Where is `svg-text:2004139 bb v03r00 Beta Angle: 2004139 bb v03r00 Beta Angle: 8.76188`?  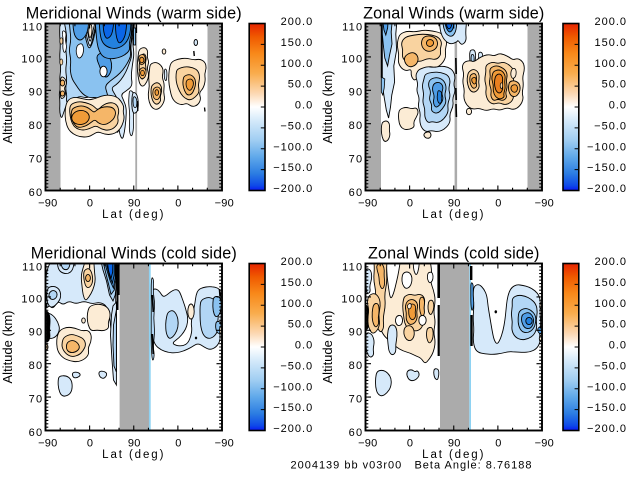
svg-text:2004139 bb v03r00 Beta Angle: 2004139 bb v03r00 Beta Angle: 8.76188 is located at coordinates (411, 466).